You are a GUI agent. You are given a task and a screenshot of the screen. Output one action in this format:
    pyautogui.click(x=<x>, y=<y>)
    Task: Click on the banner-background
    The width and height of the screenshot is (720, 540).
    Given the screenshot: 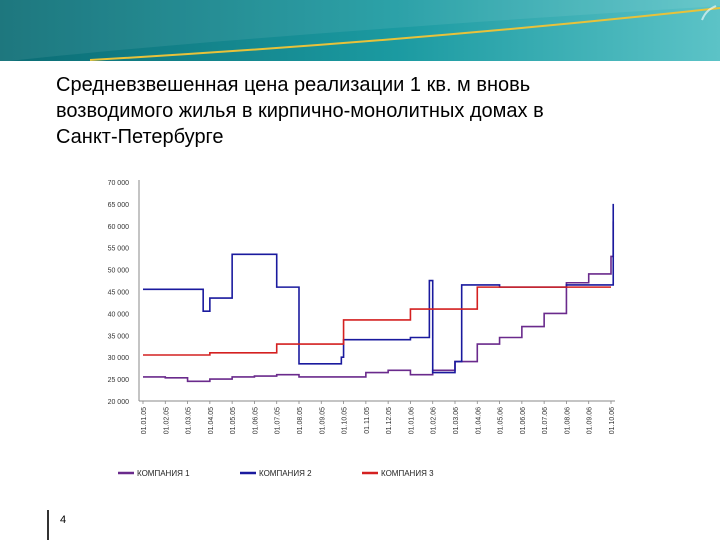 What is the action you would take?
    pyautogui.click(x=360, y=31)
    